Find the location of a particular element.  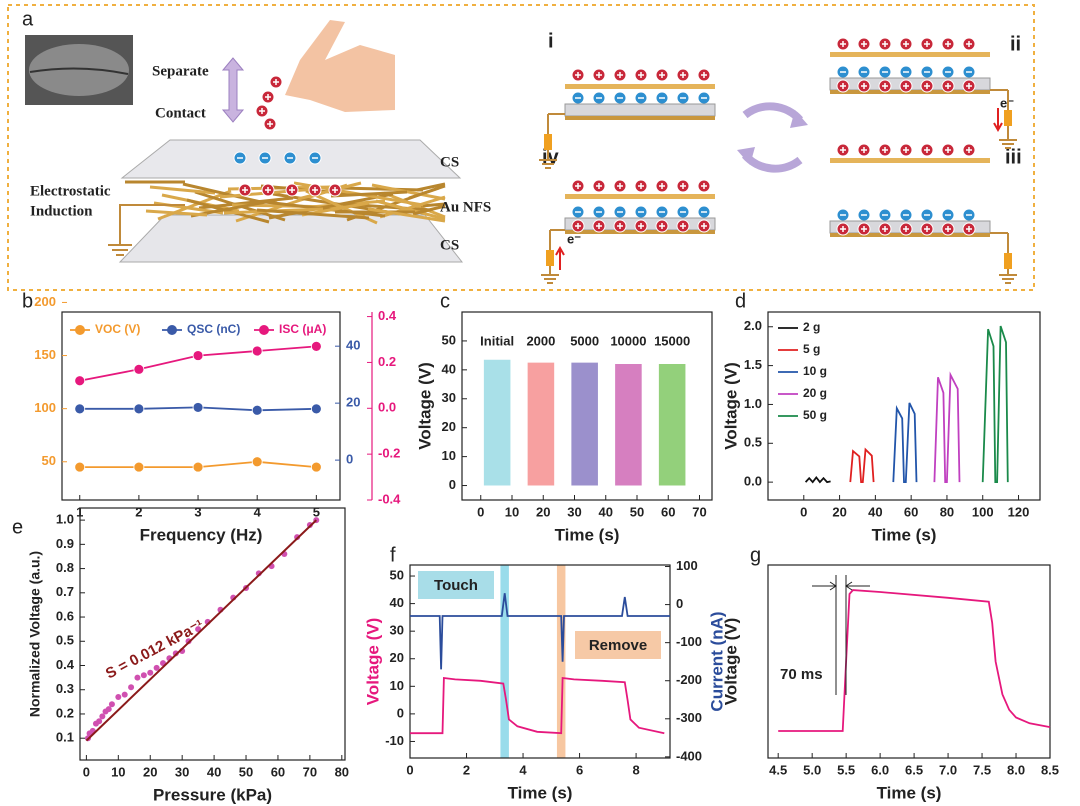

label: CS is located at coordinates (449, 162).